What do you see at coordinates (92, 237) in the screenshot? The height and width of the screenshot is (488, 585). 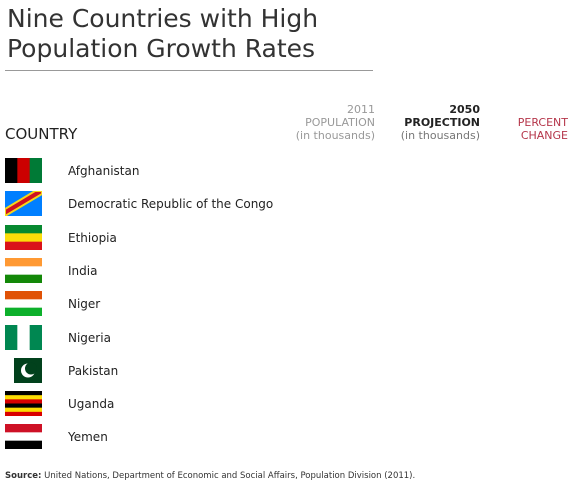 I see `country-name: Ethiopia` at bounding box center [92, 237].